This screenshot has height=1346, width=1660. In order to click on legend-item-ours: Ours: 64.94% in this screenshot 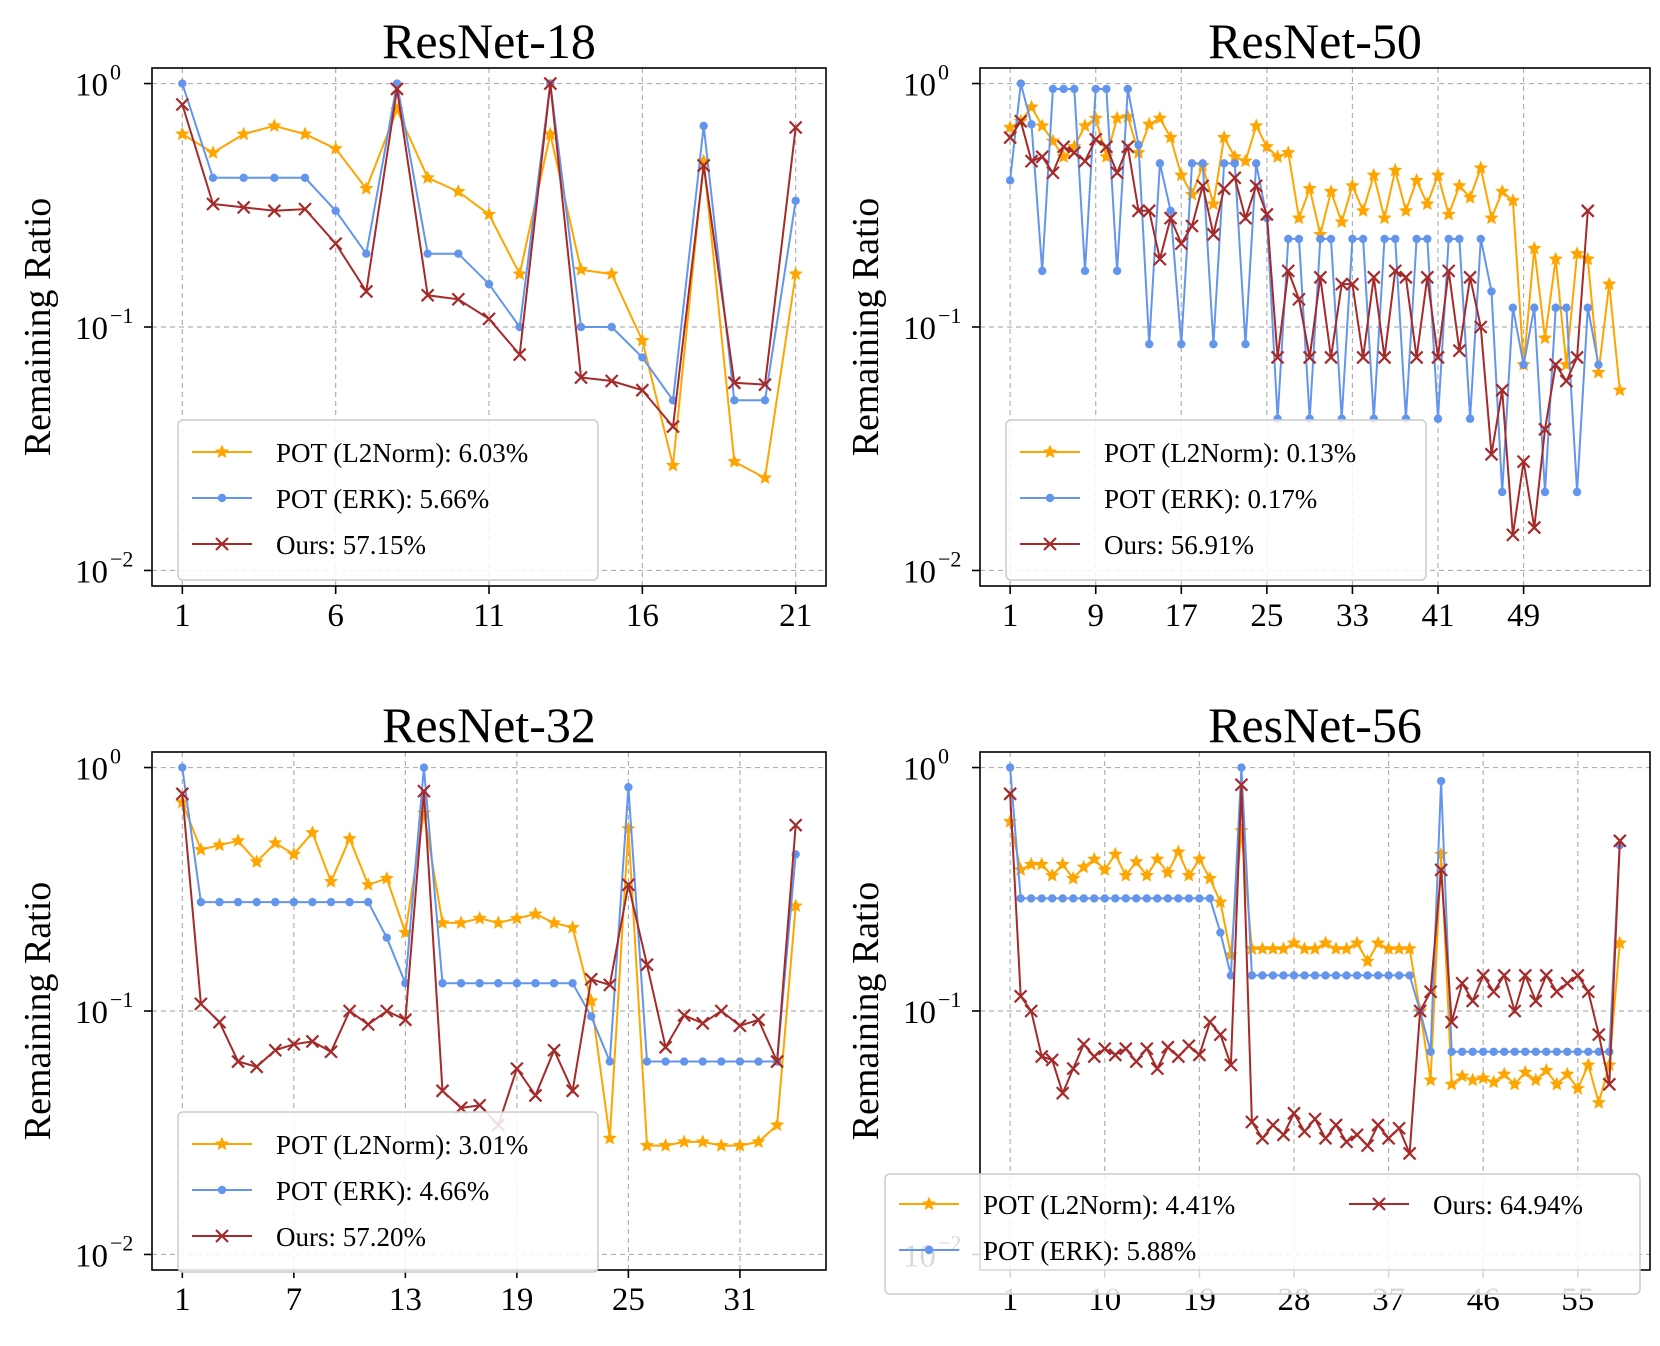, I will do `click(1466, 1205)`.